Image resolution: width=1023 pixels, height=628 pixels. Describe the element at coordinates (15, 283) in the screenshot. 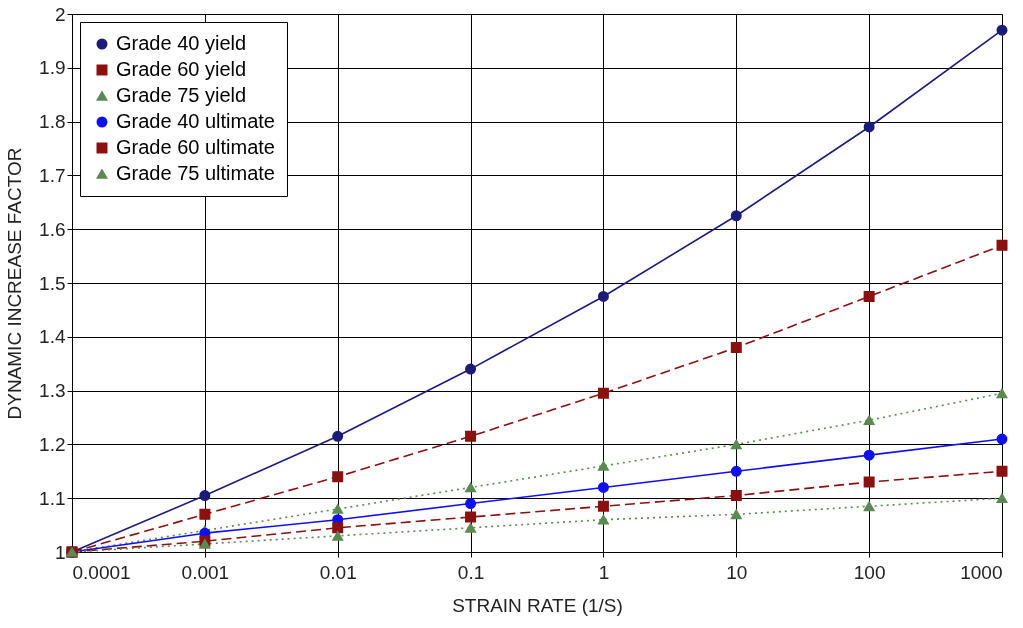

I see `y-axis-title: DYNAMIC INCREASE FACTOR` at that location.